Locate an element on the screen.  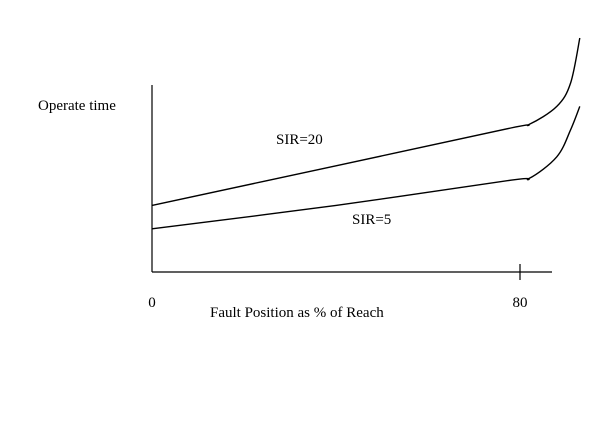
series-label-sir20: SIR=20 is located at coordinates (299, 140).